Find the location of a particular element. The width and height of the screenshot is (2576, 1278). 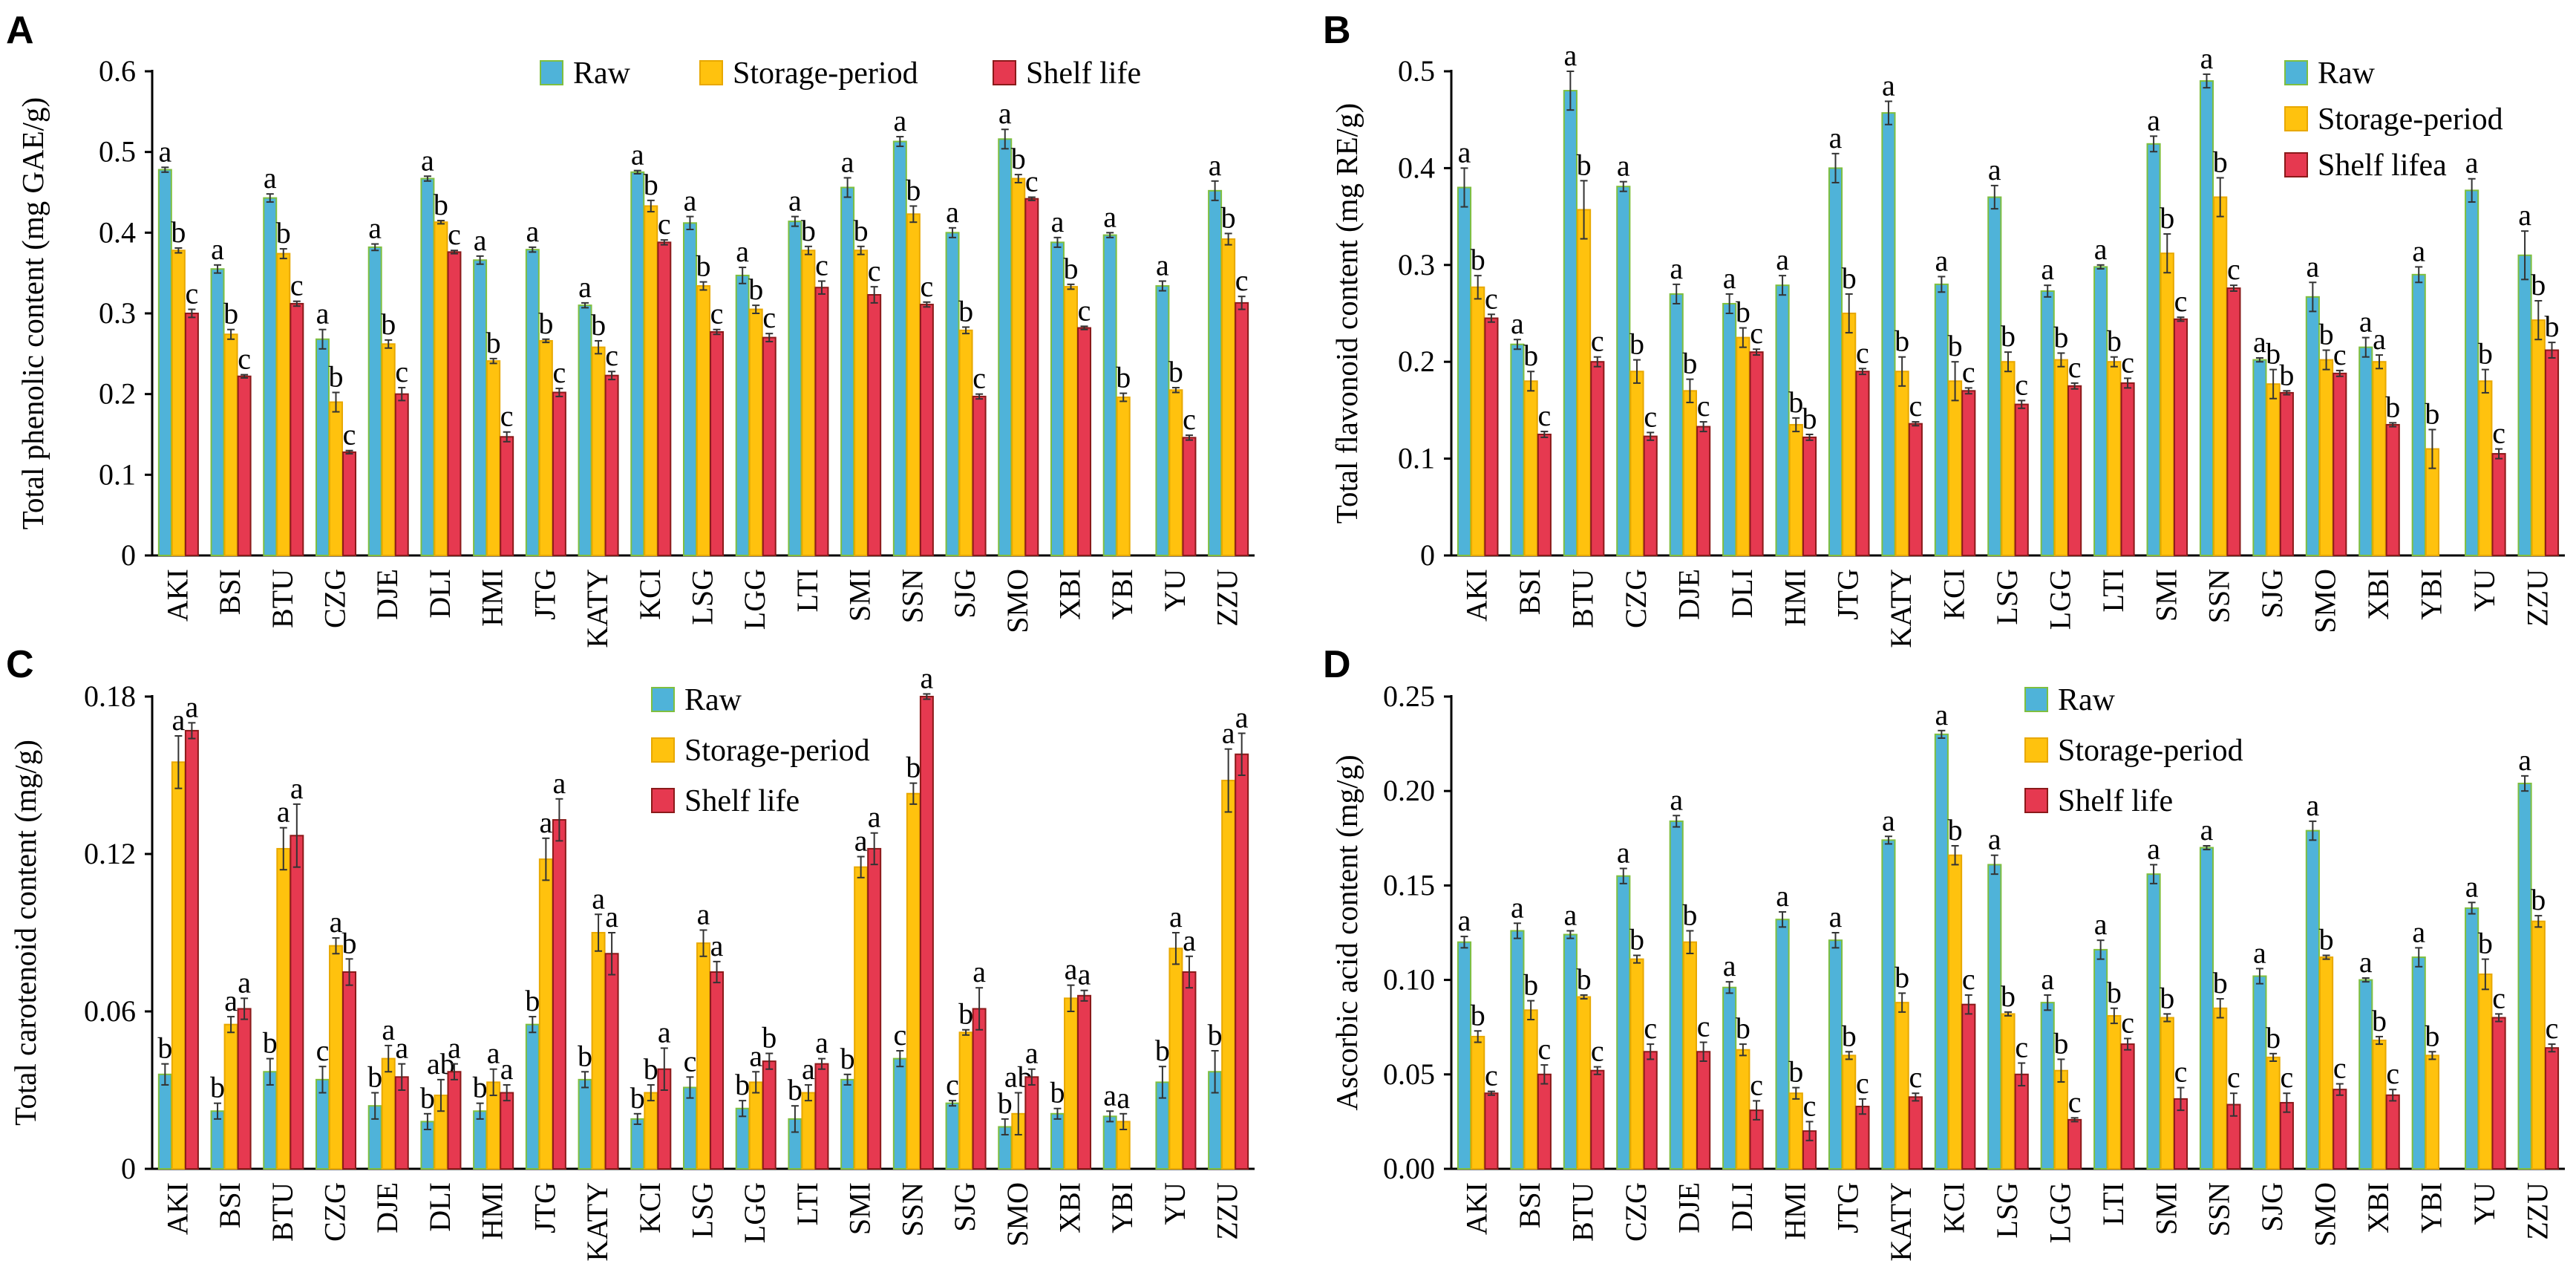

bar-group-bsi: abc BSI is located at coordinates (231, 423).